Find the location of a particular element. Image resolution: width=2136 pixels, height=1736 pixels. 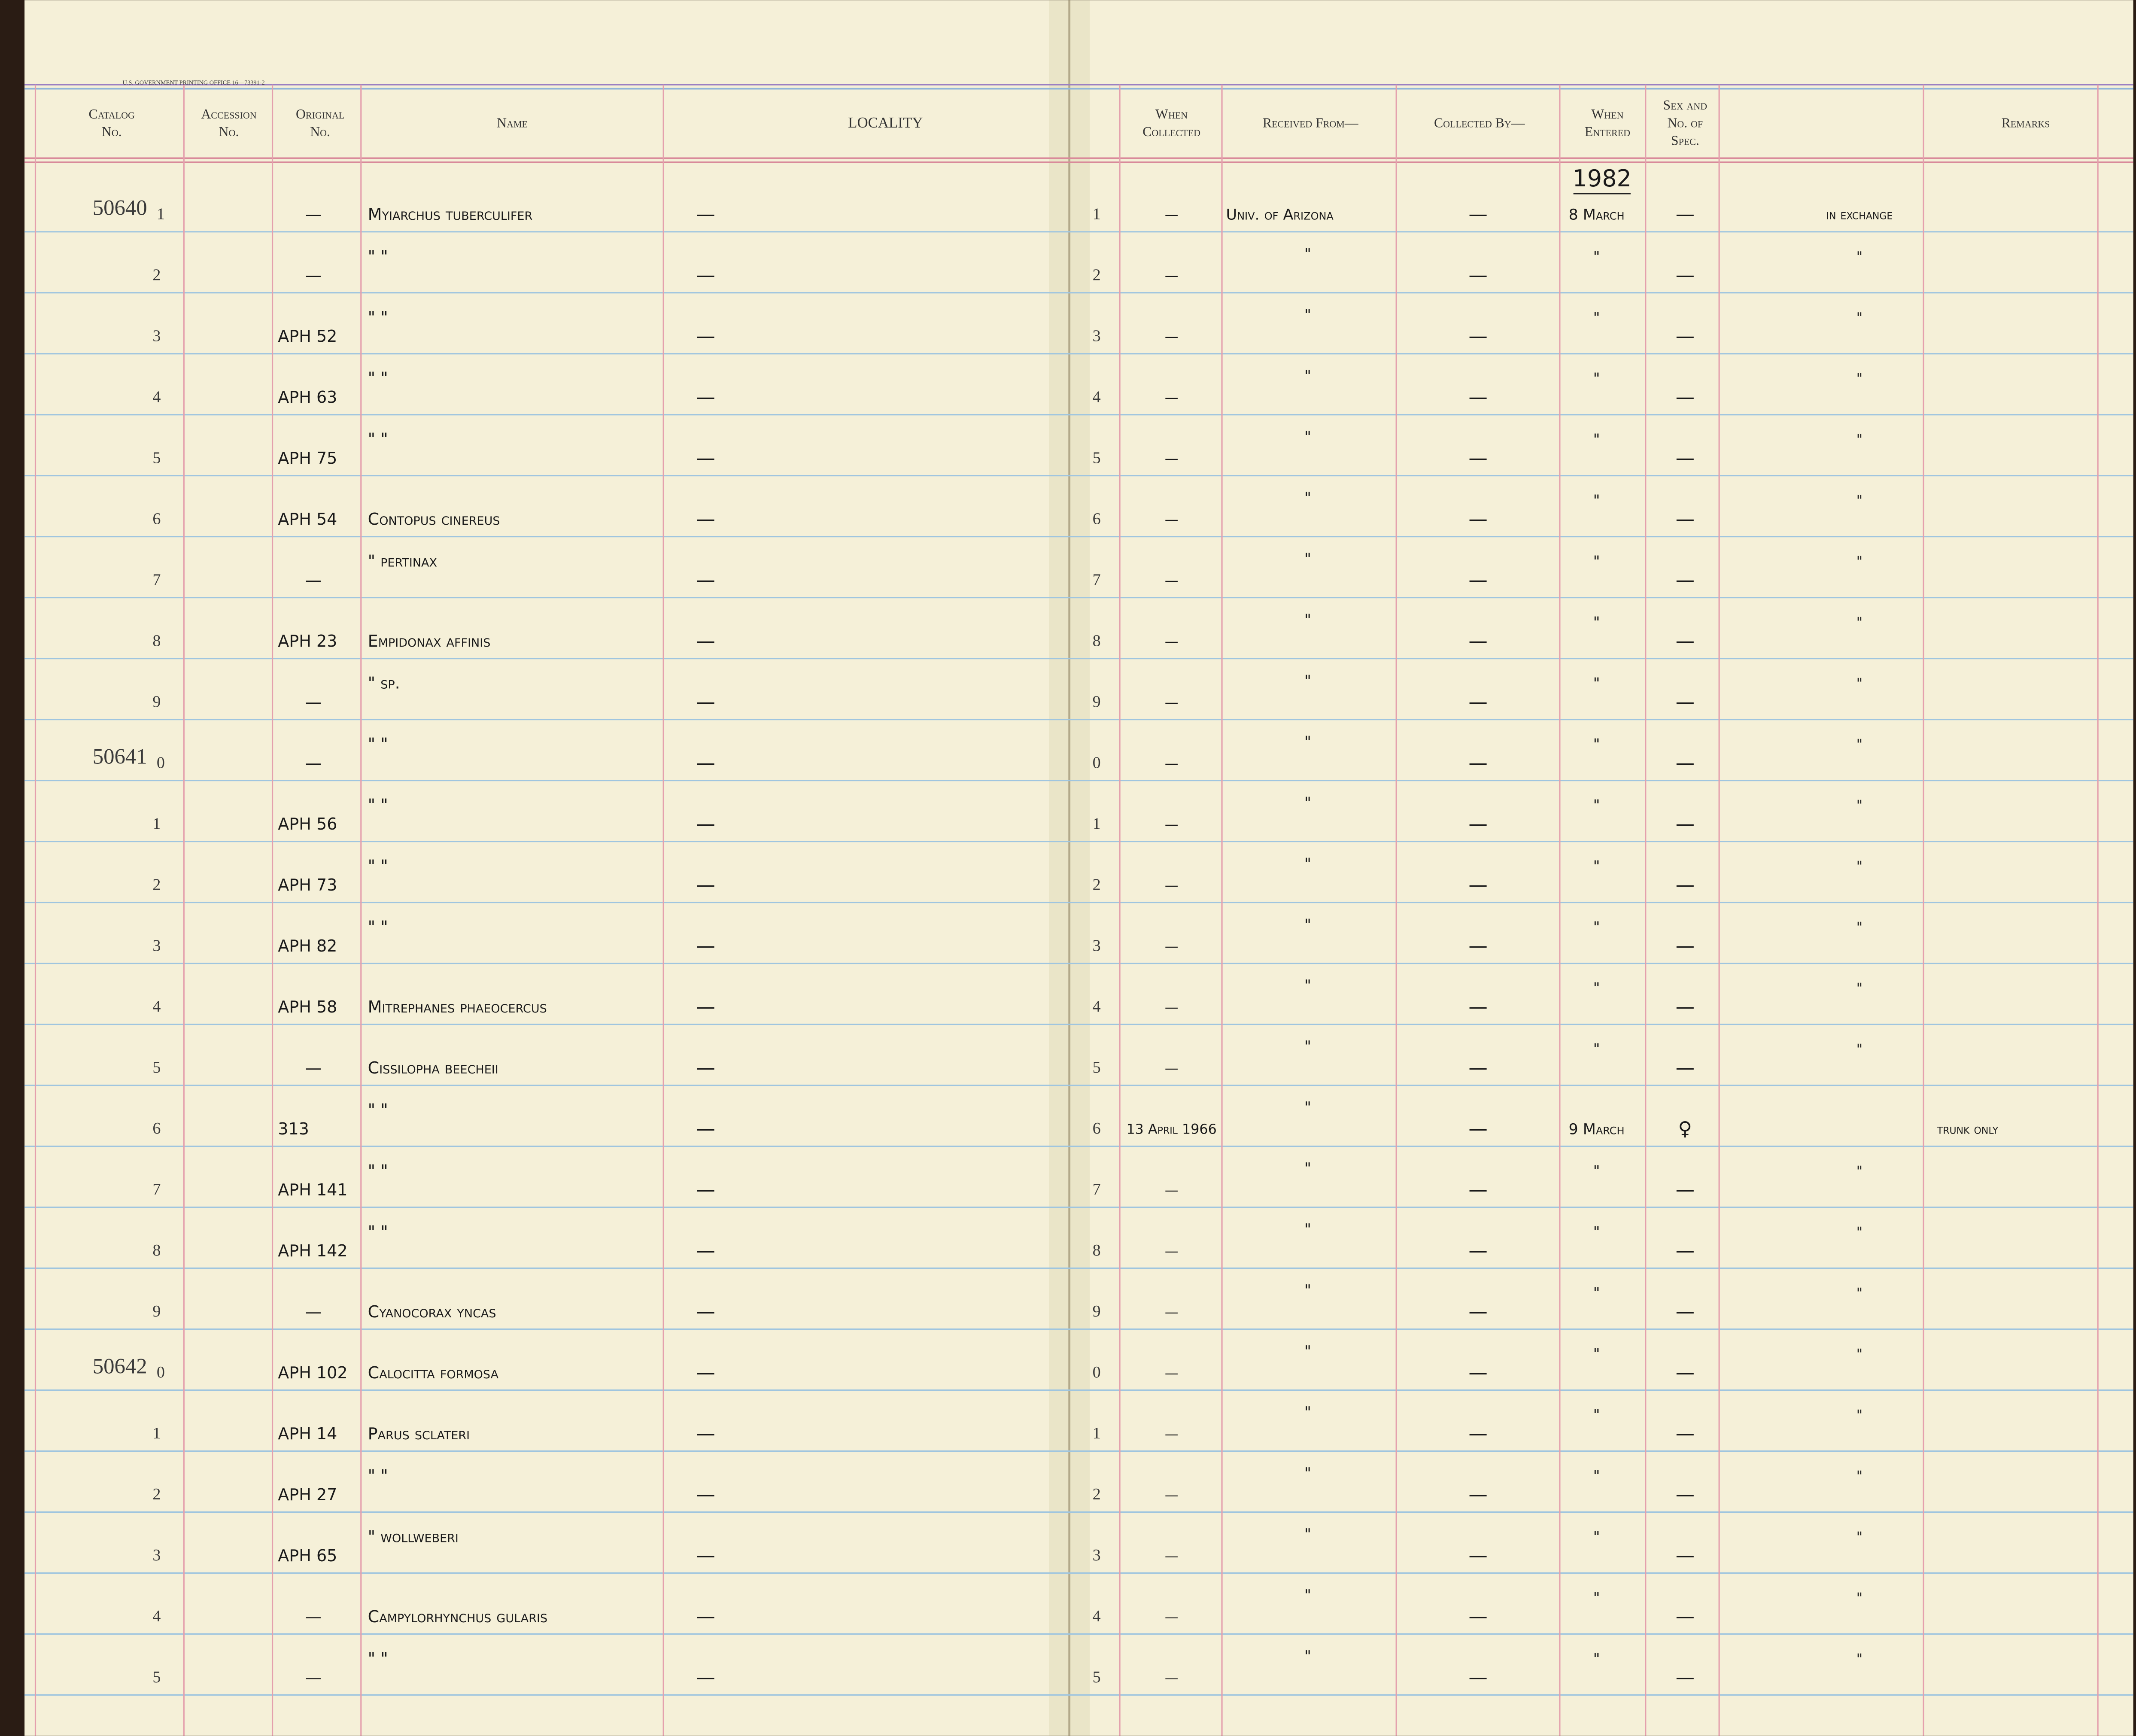

cell-name: " wollweberi is located at coordinates (413, 1536).